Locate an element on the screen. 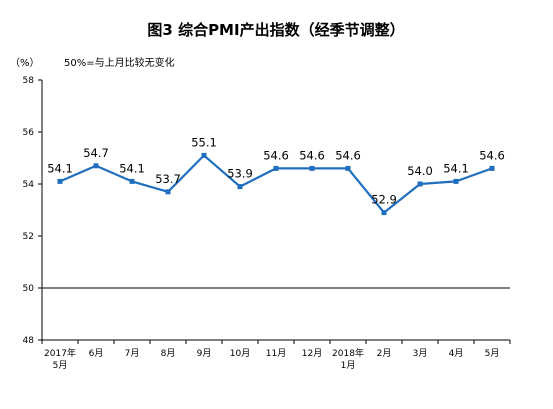 The height and width of the screenshot is (409, 553). x-tick-label: 2月 is located at coordinates (384, 353).